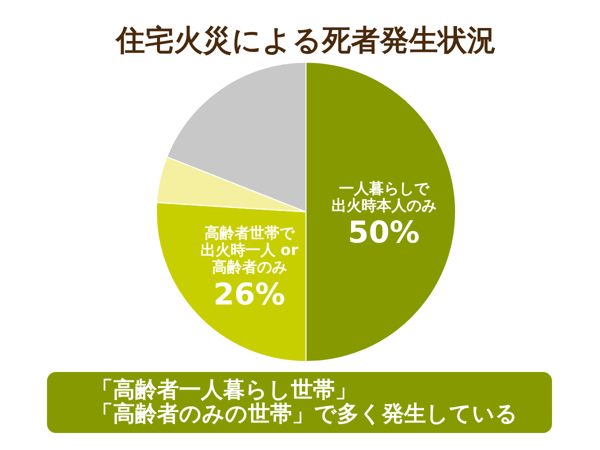 This screenshot has width=600, height=450. What do you see at coordinates (249, 294) in the screenshot?
I see `data-label: 26%` at bounding box center [249, 294].